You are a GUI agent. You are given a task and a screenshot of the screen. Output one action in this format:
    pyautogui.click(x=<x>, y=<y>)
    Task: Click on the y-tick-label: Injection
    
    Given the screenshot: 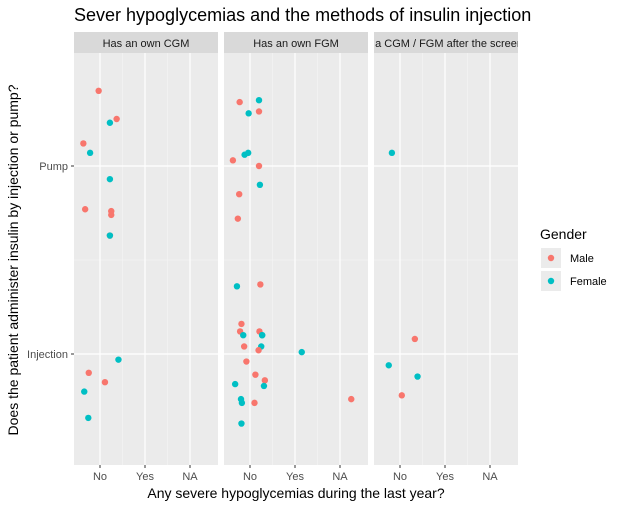 What is the action you would take?
    pyautogui.click(x=47, y=355)
    